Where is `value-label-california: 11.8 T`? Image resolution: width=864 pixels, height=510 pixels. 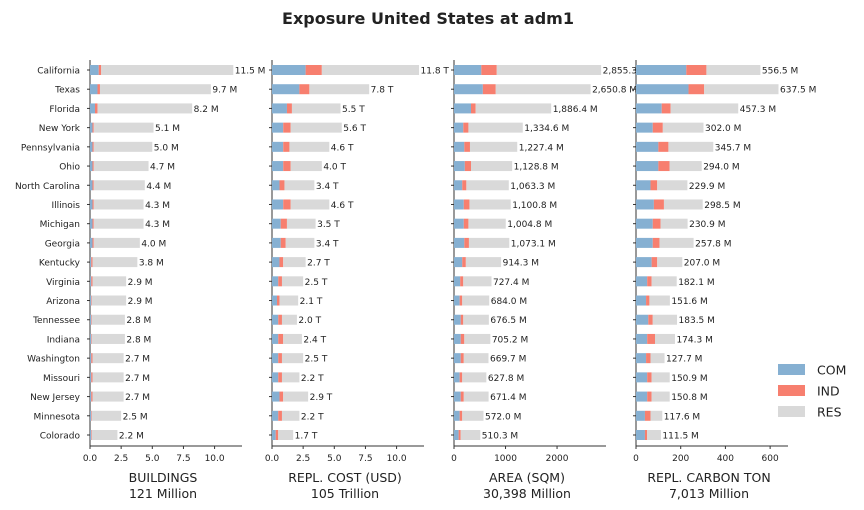 value-label-california: 11.8 T is located at coordinates (435, 72).